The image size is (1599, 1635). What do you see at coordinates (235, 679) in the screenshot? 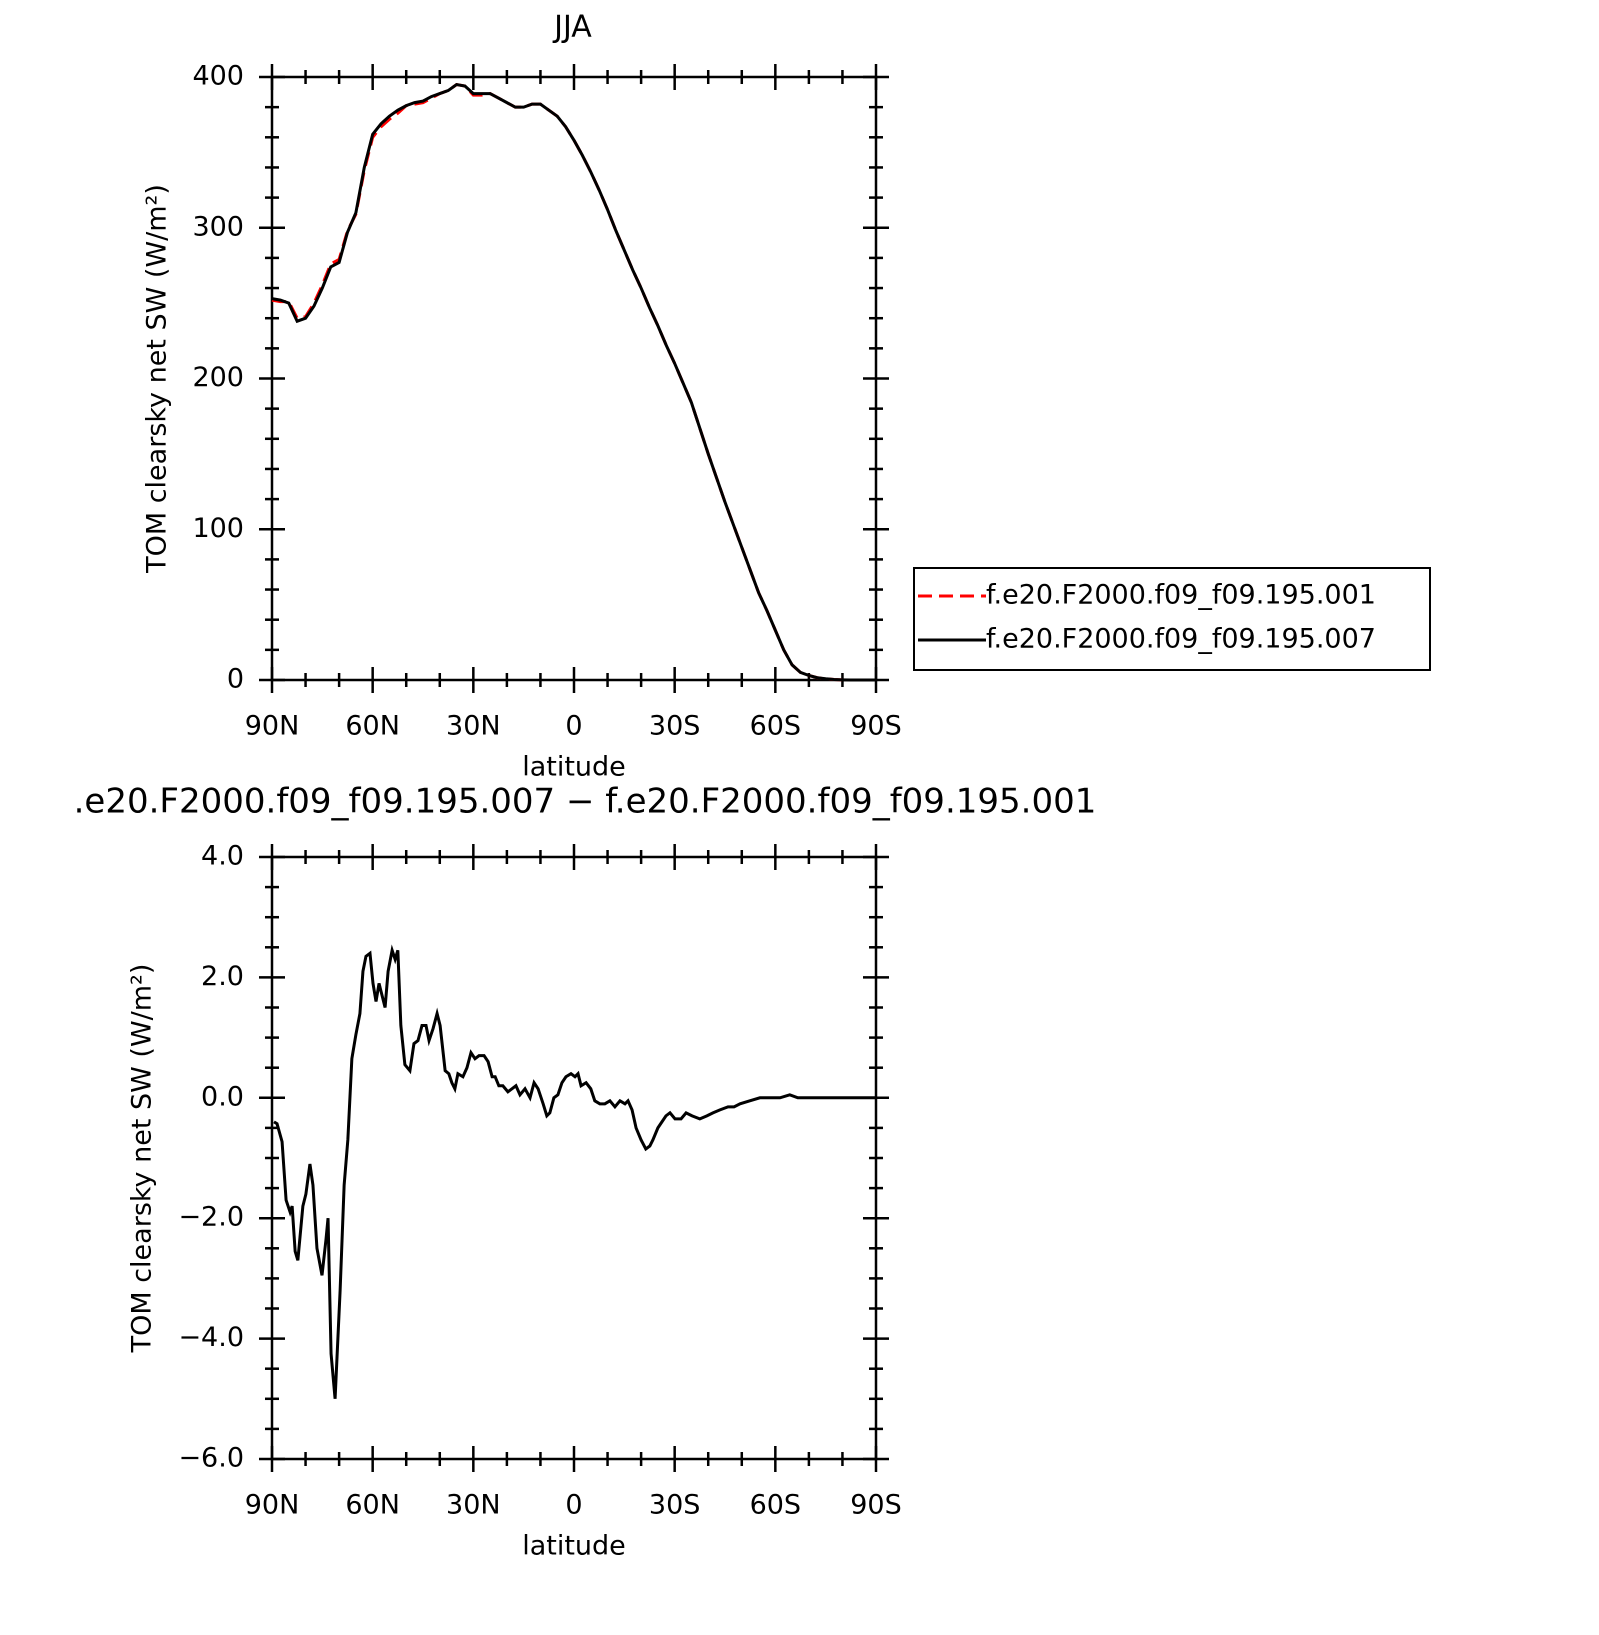
I see `y-tick-label: 0` at bounding box center [235, 679].